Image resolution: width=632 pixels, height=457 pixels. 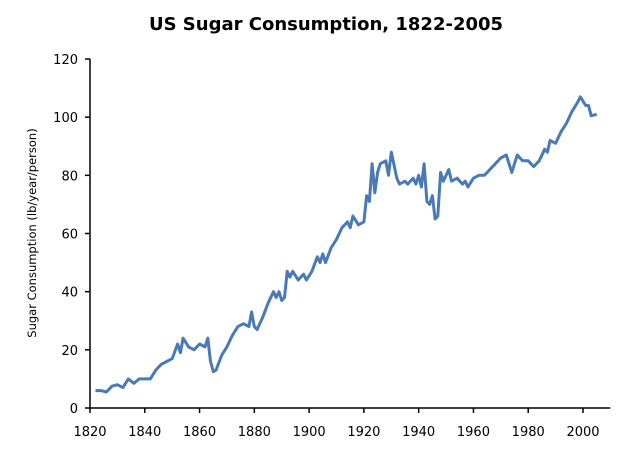 What do you see at coordinates (69, 293) in the screenshot?
I see `y-tick-label: 40` at bounding box center [69, 293].